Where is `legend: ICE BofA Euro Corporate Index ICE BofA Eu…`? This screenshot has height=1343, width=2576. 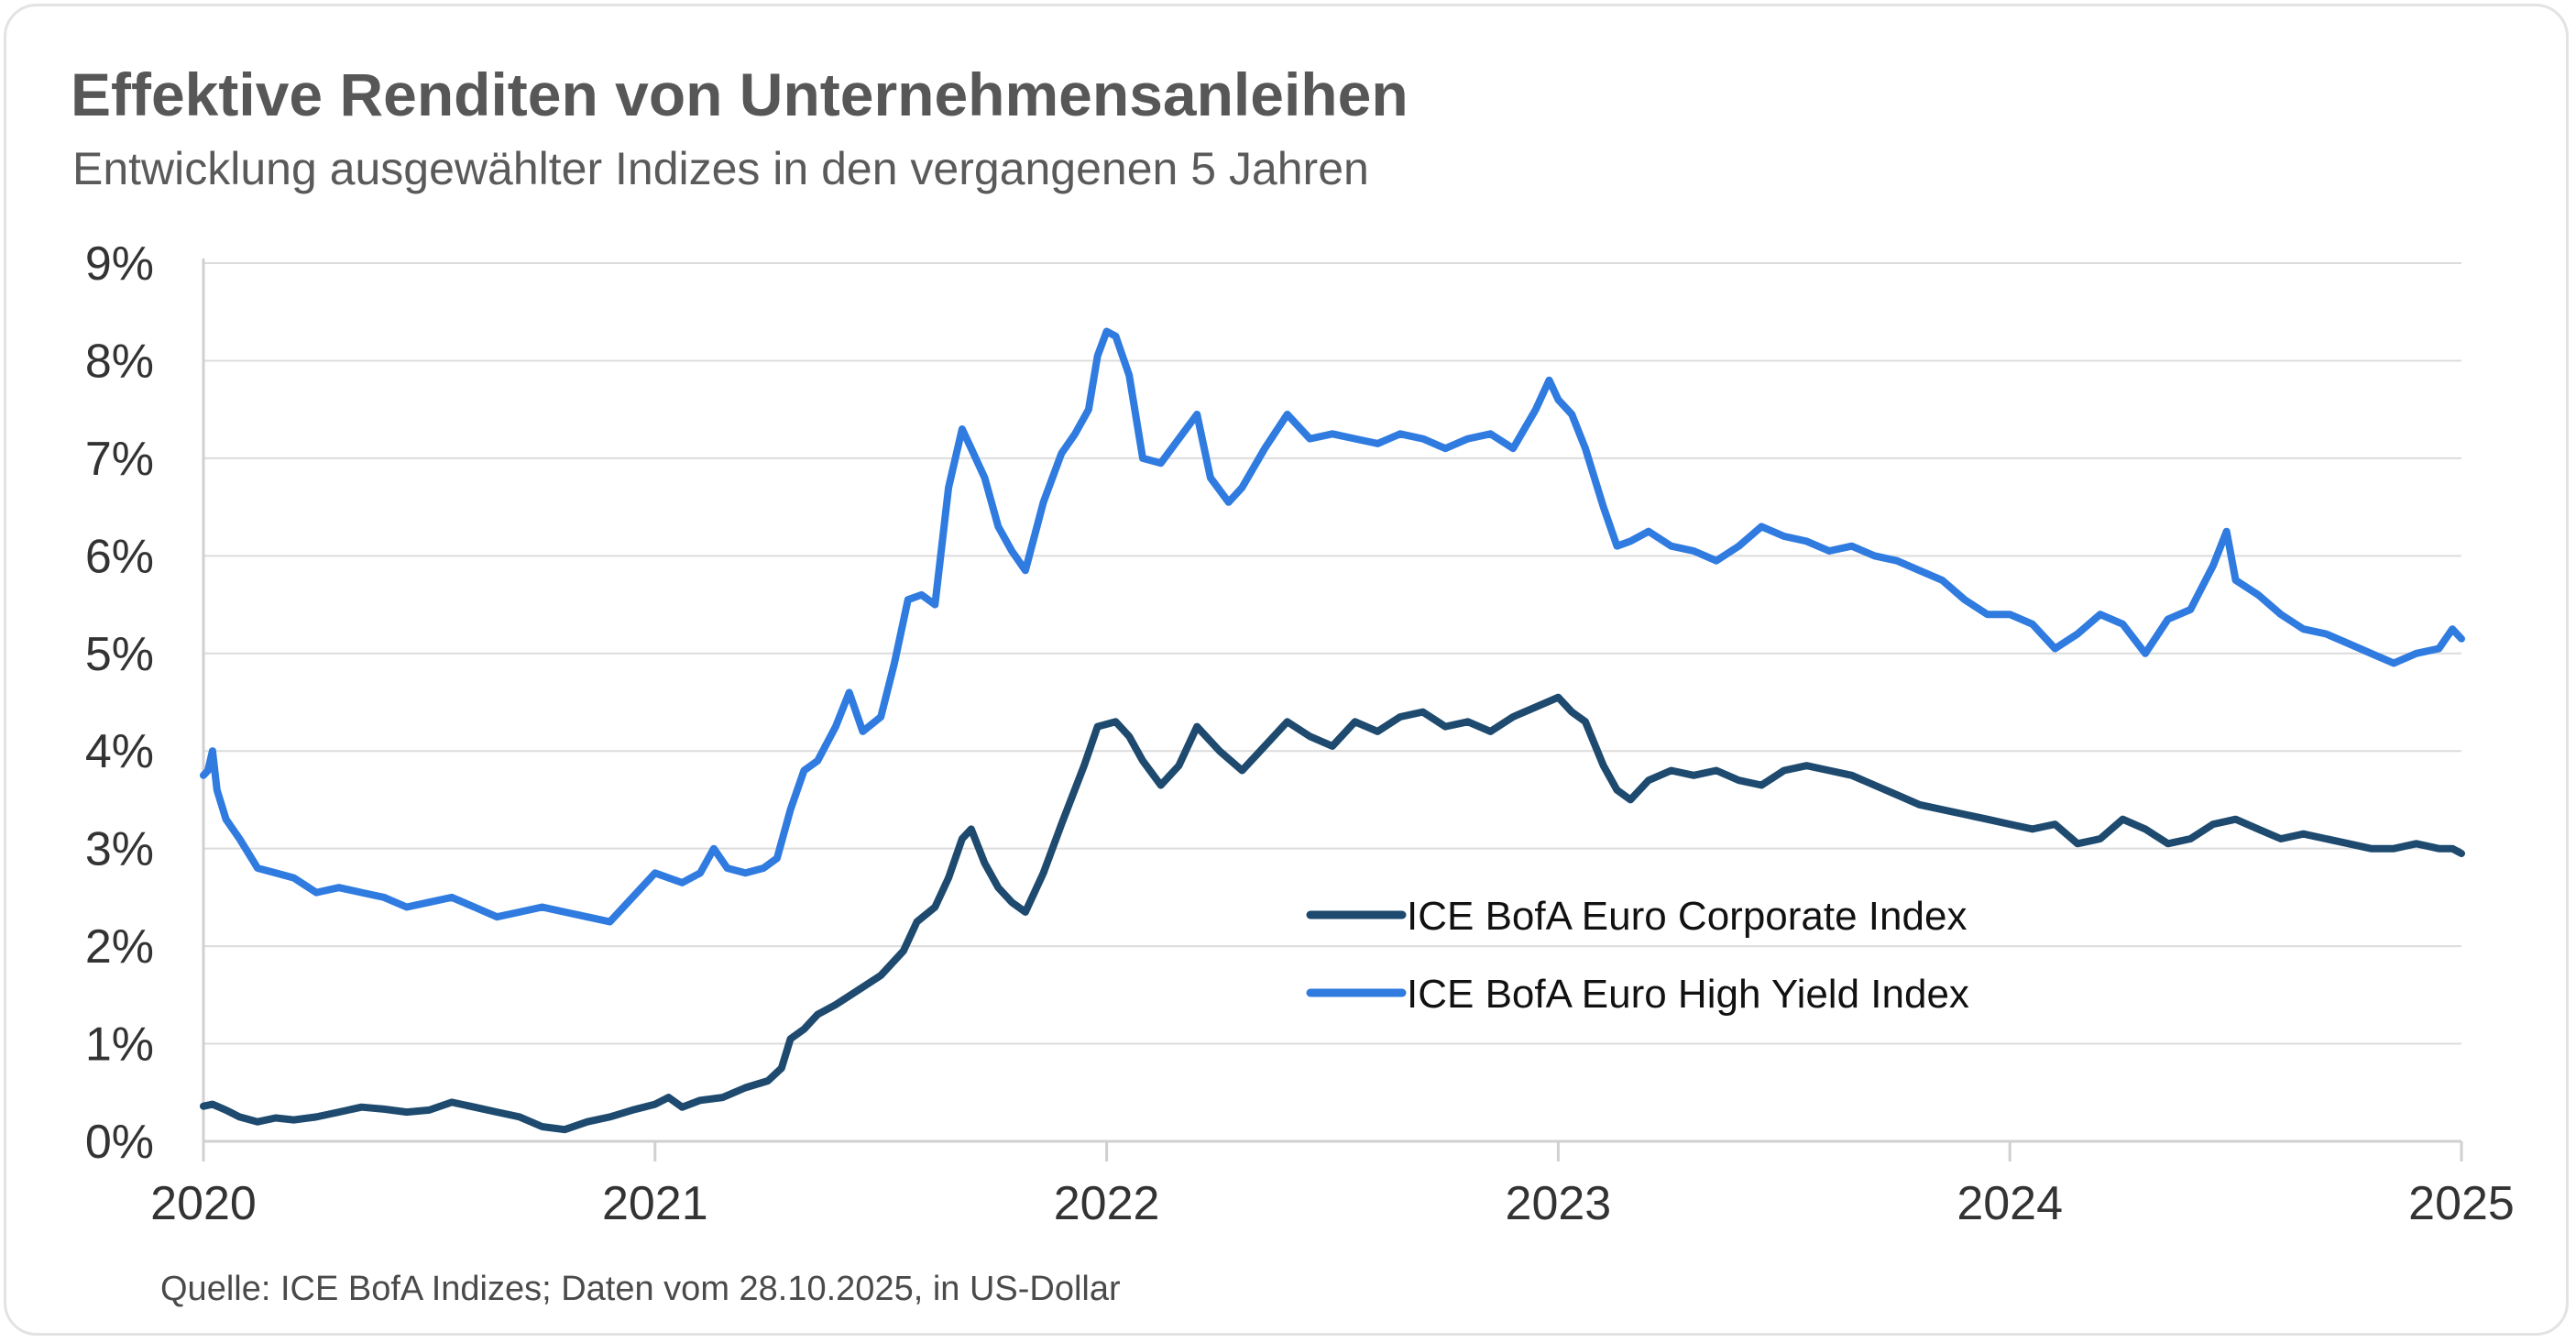 legend: ICE BofA Euro Corporate Index ICE BofA Eu… is located at coordinates (1637, 955).